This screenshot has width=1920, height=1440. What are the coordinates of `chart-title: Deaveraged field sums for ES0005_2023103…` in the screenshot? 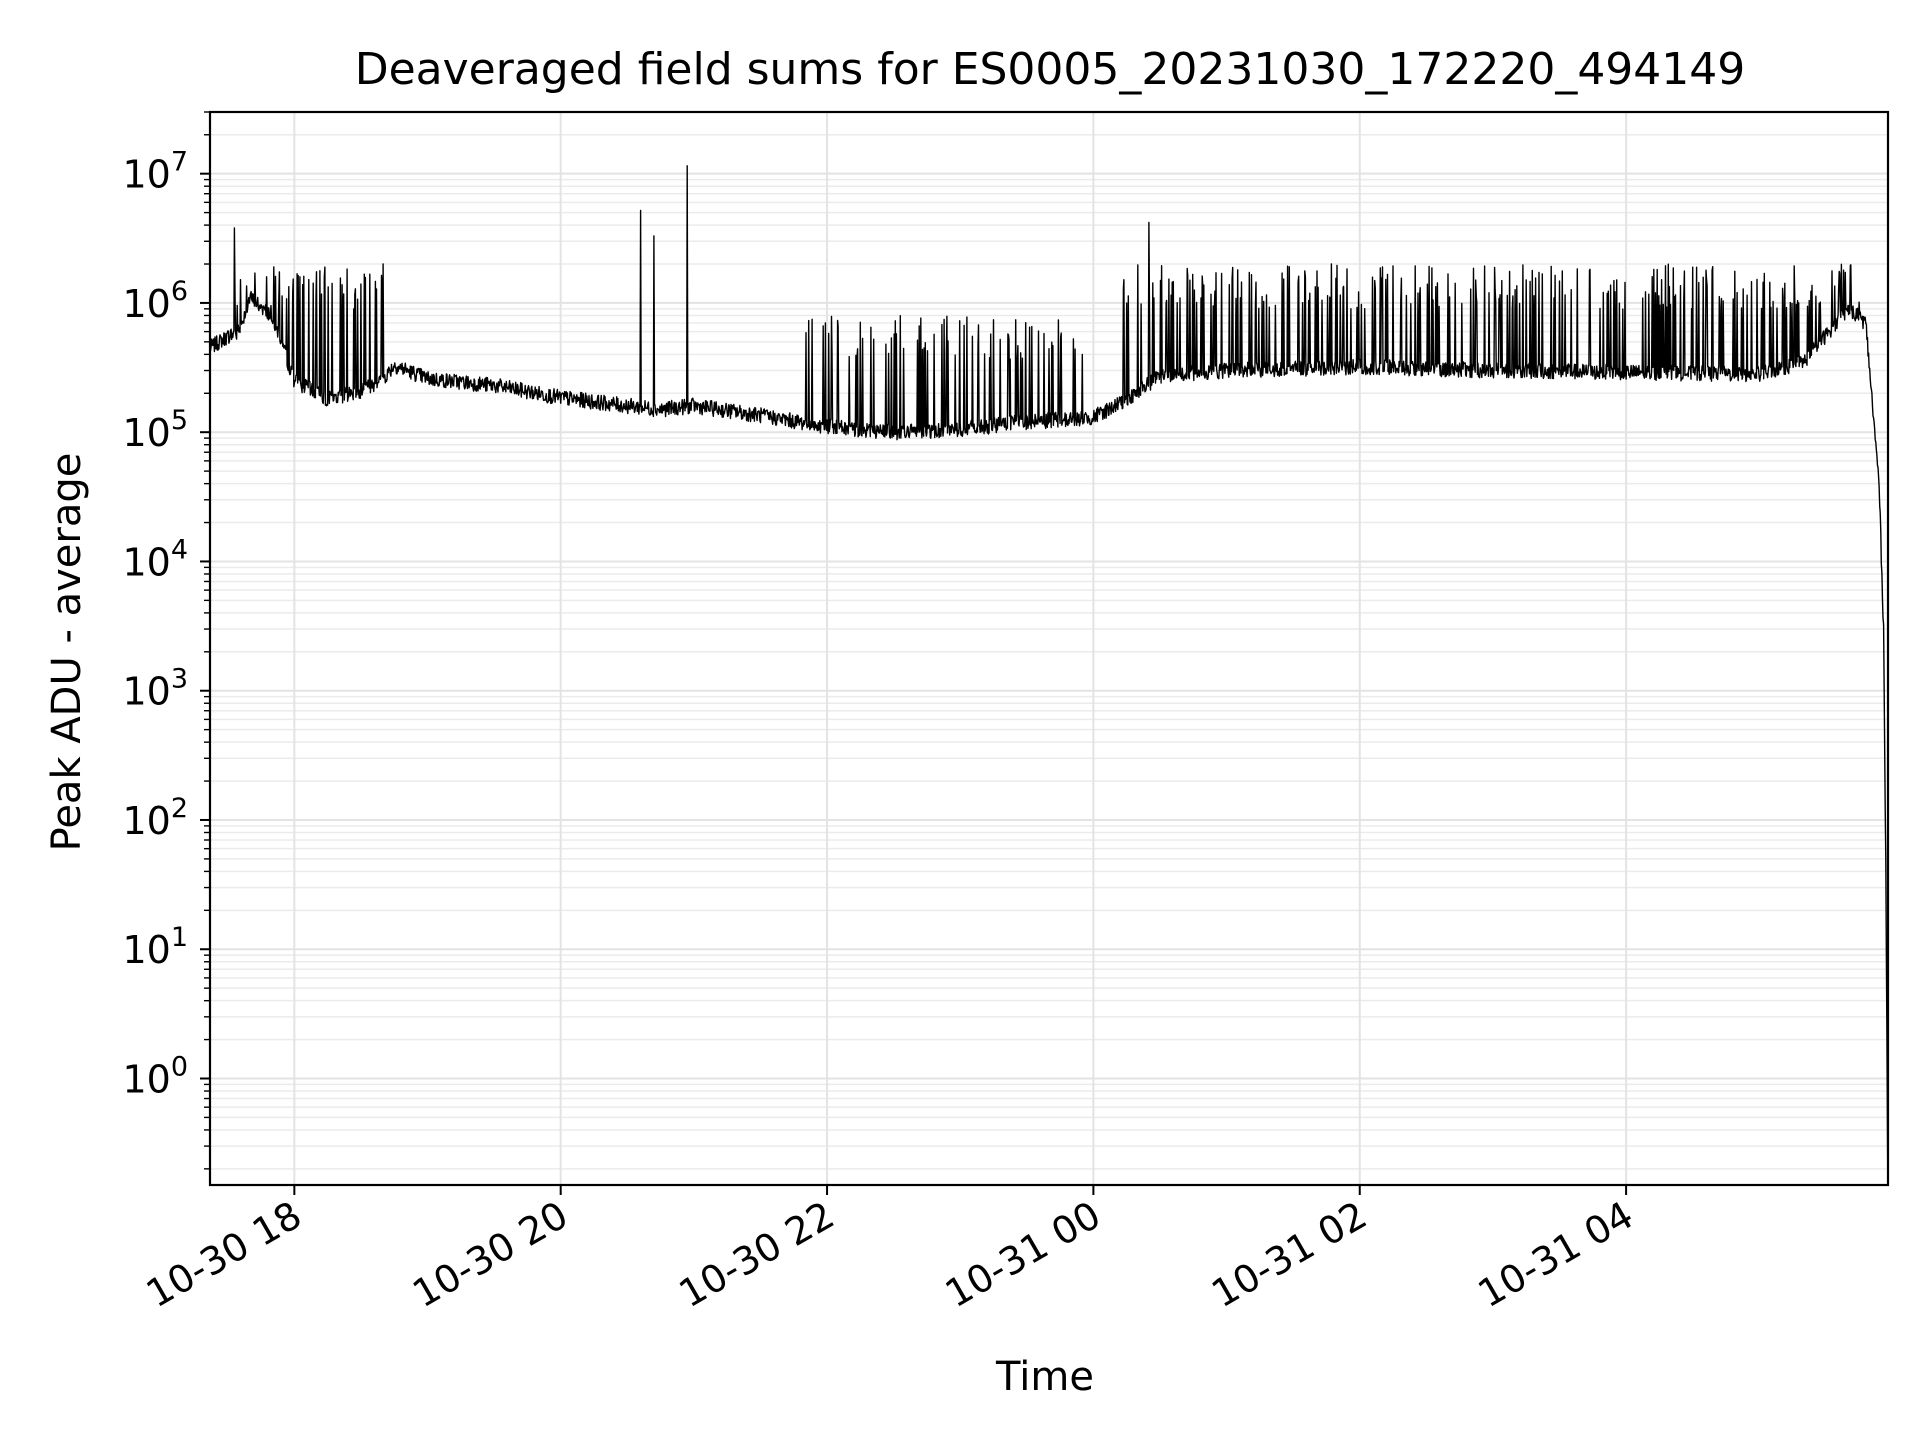 It's located at (1050, 69).